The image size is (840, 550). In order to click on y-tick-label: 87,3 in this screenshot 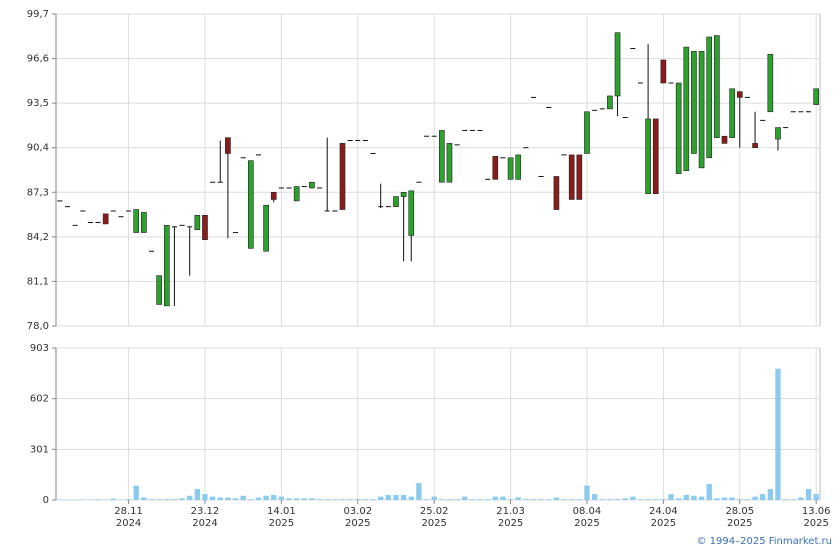, I will do `click(38, 192)`.